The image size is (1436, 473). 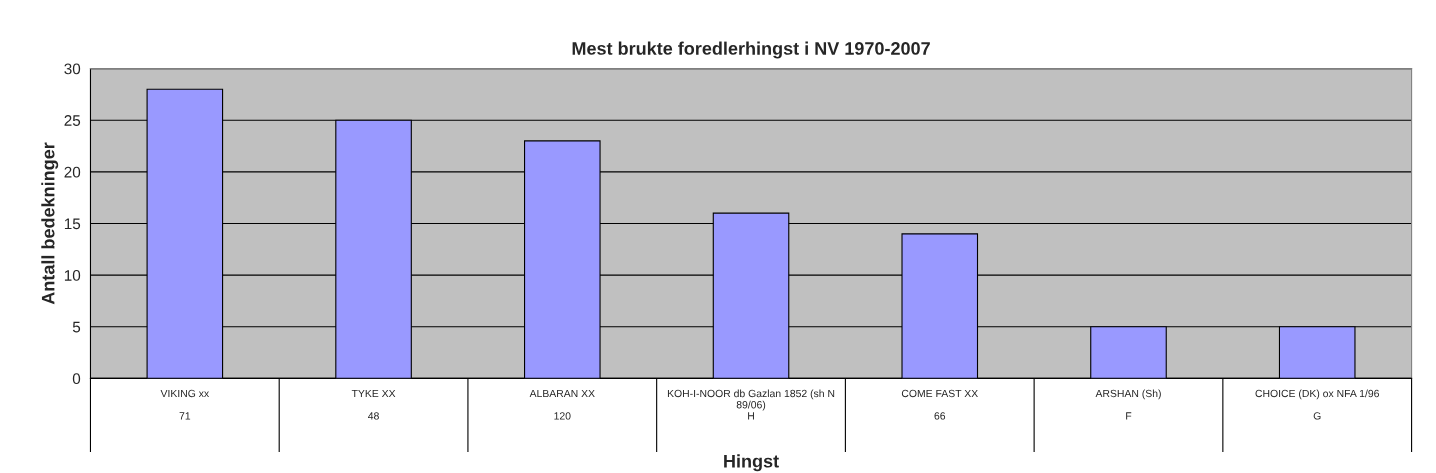 I want to click on y-tick-label: 10, so click(x=72, y=275).